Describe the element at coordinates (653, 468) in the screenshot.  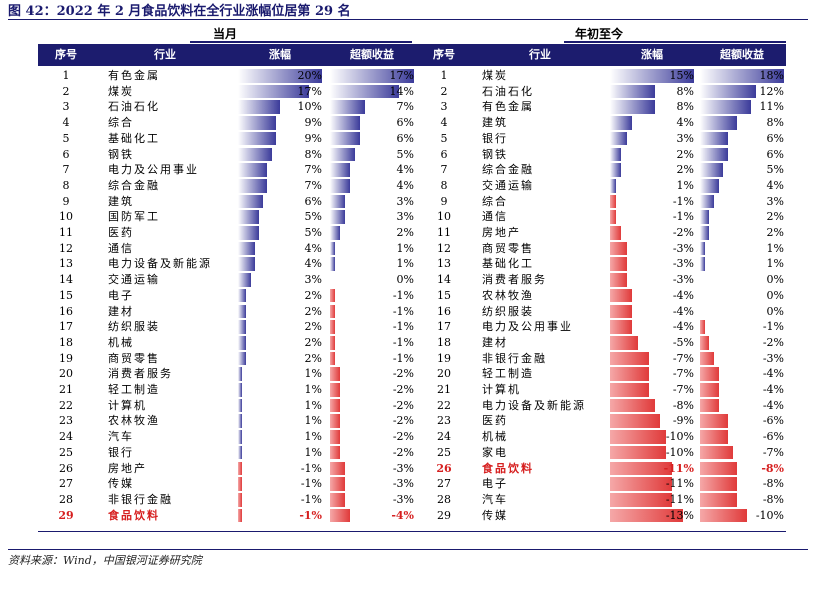
I see `ytd-change-cell: -11%` at that location.